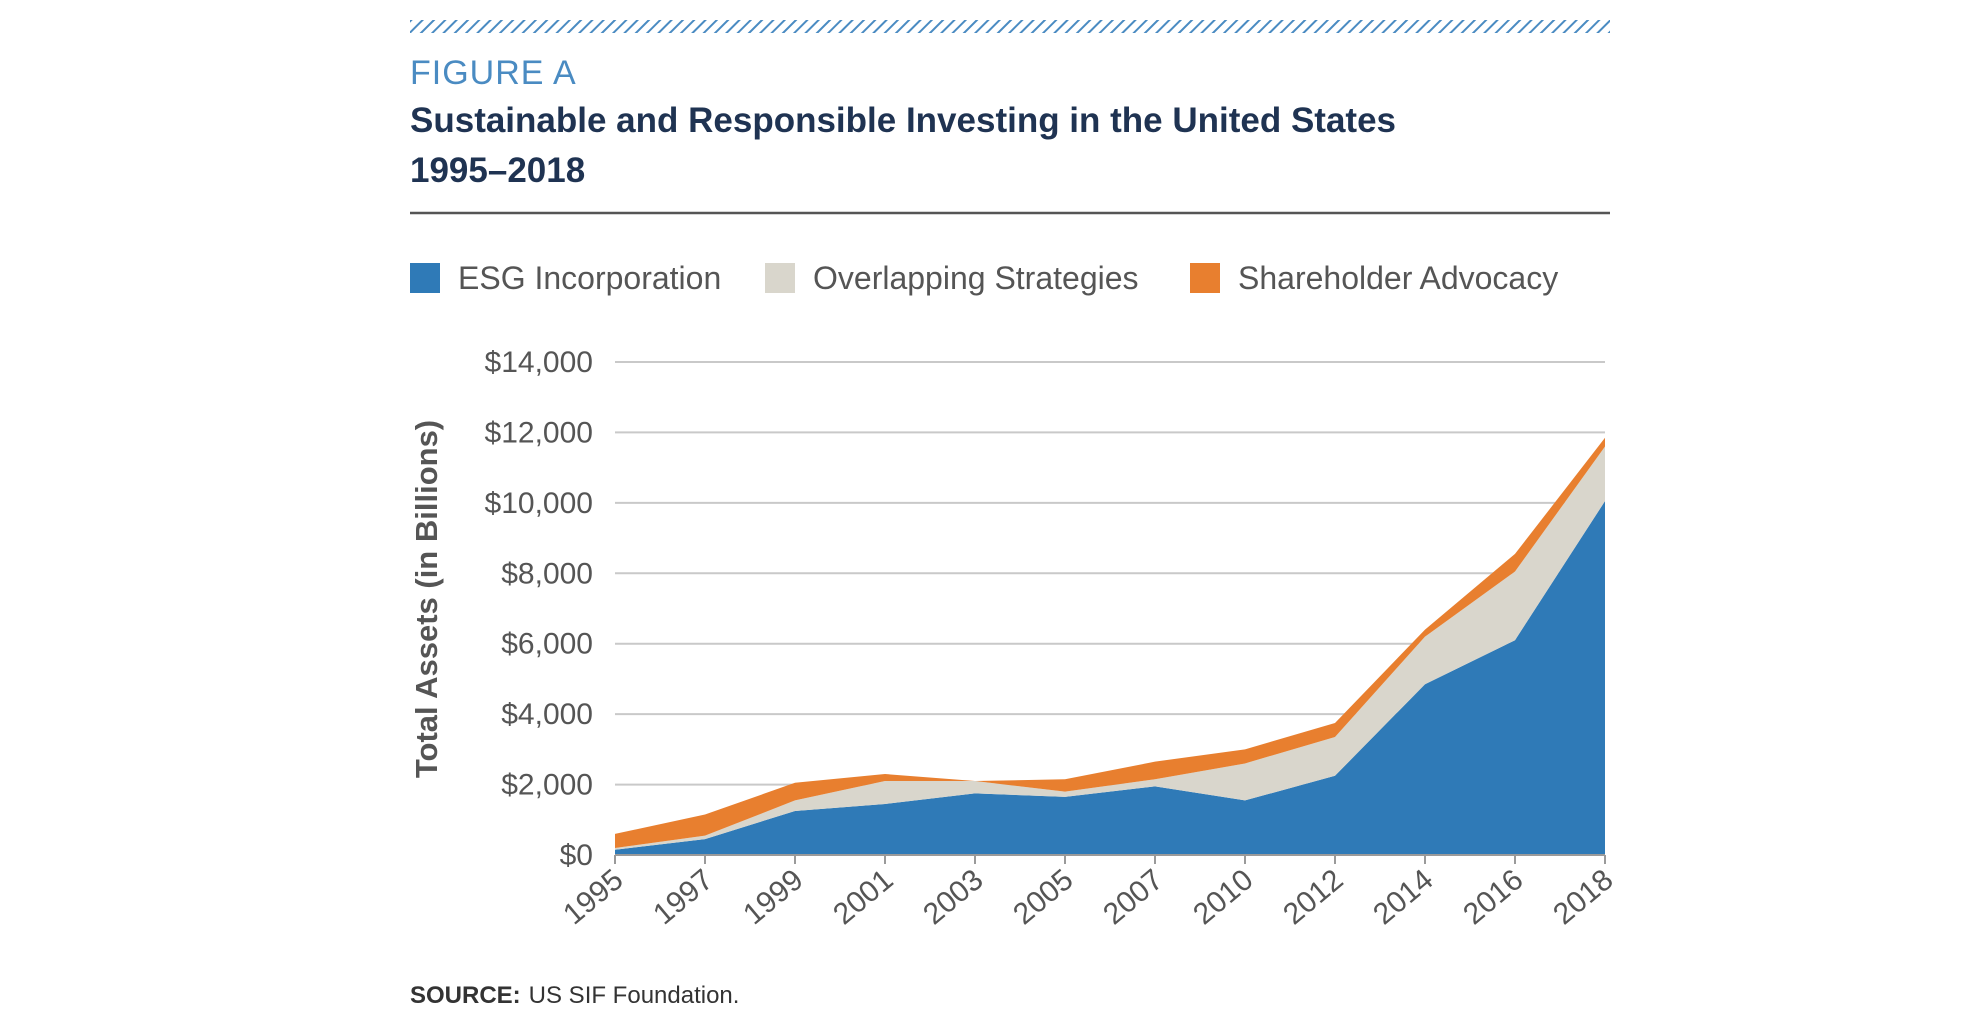  I want to click on x-tick-label: 2003, so click(953, 897).